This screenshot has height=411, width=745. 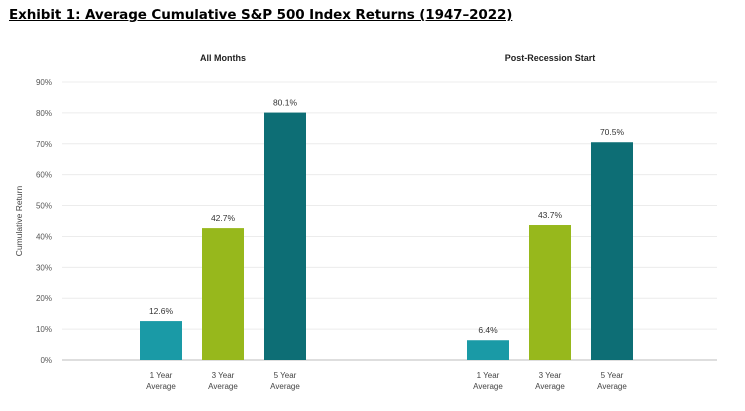 I want to click on y-tick-label: 70%, so click(x=44, y=144).